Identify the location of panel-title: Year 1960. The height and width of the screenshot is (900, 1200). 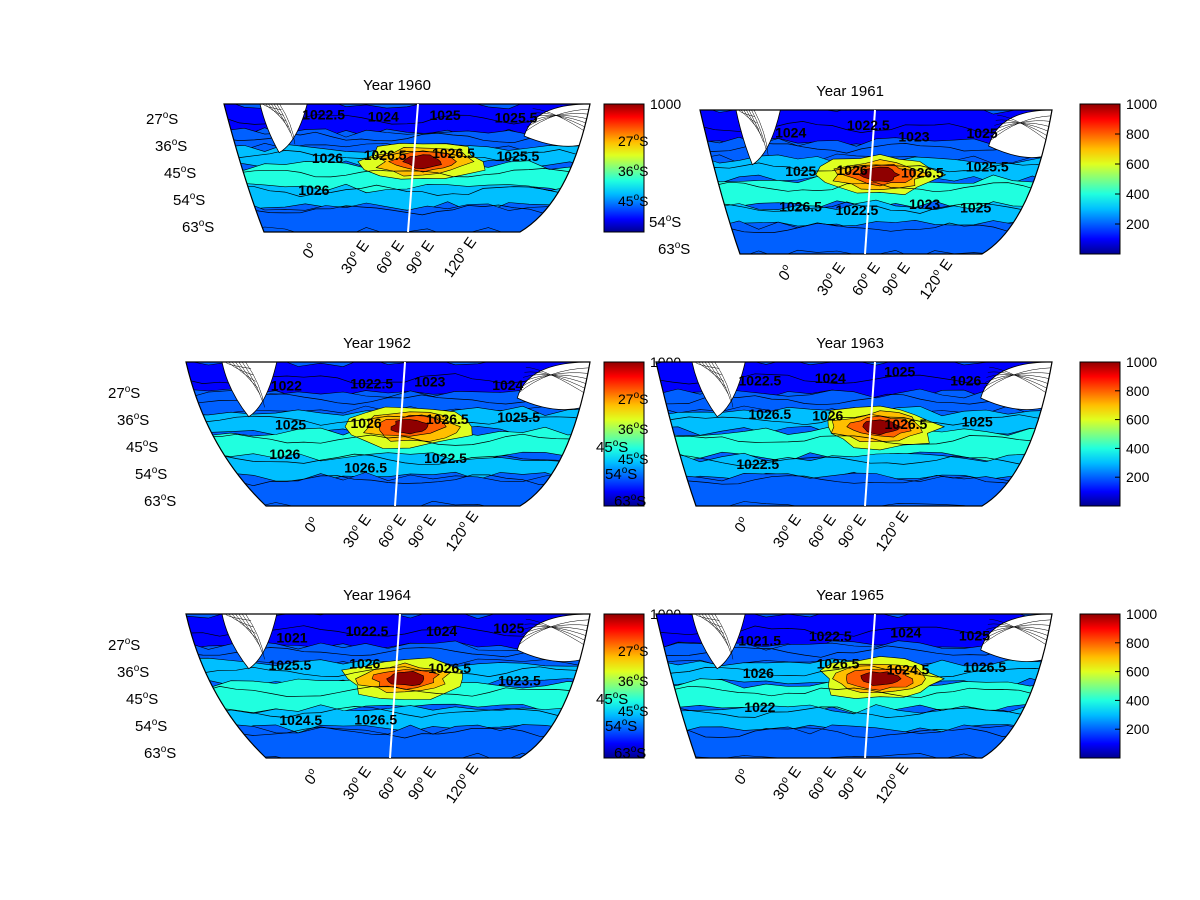
(397, 85).